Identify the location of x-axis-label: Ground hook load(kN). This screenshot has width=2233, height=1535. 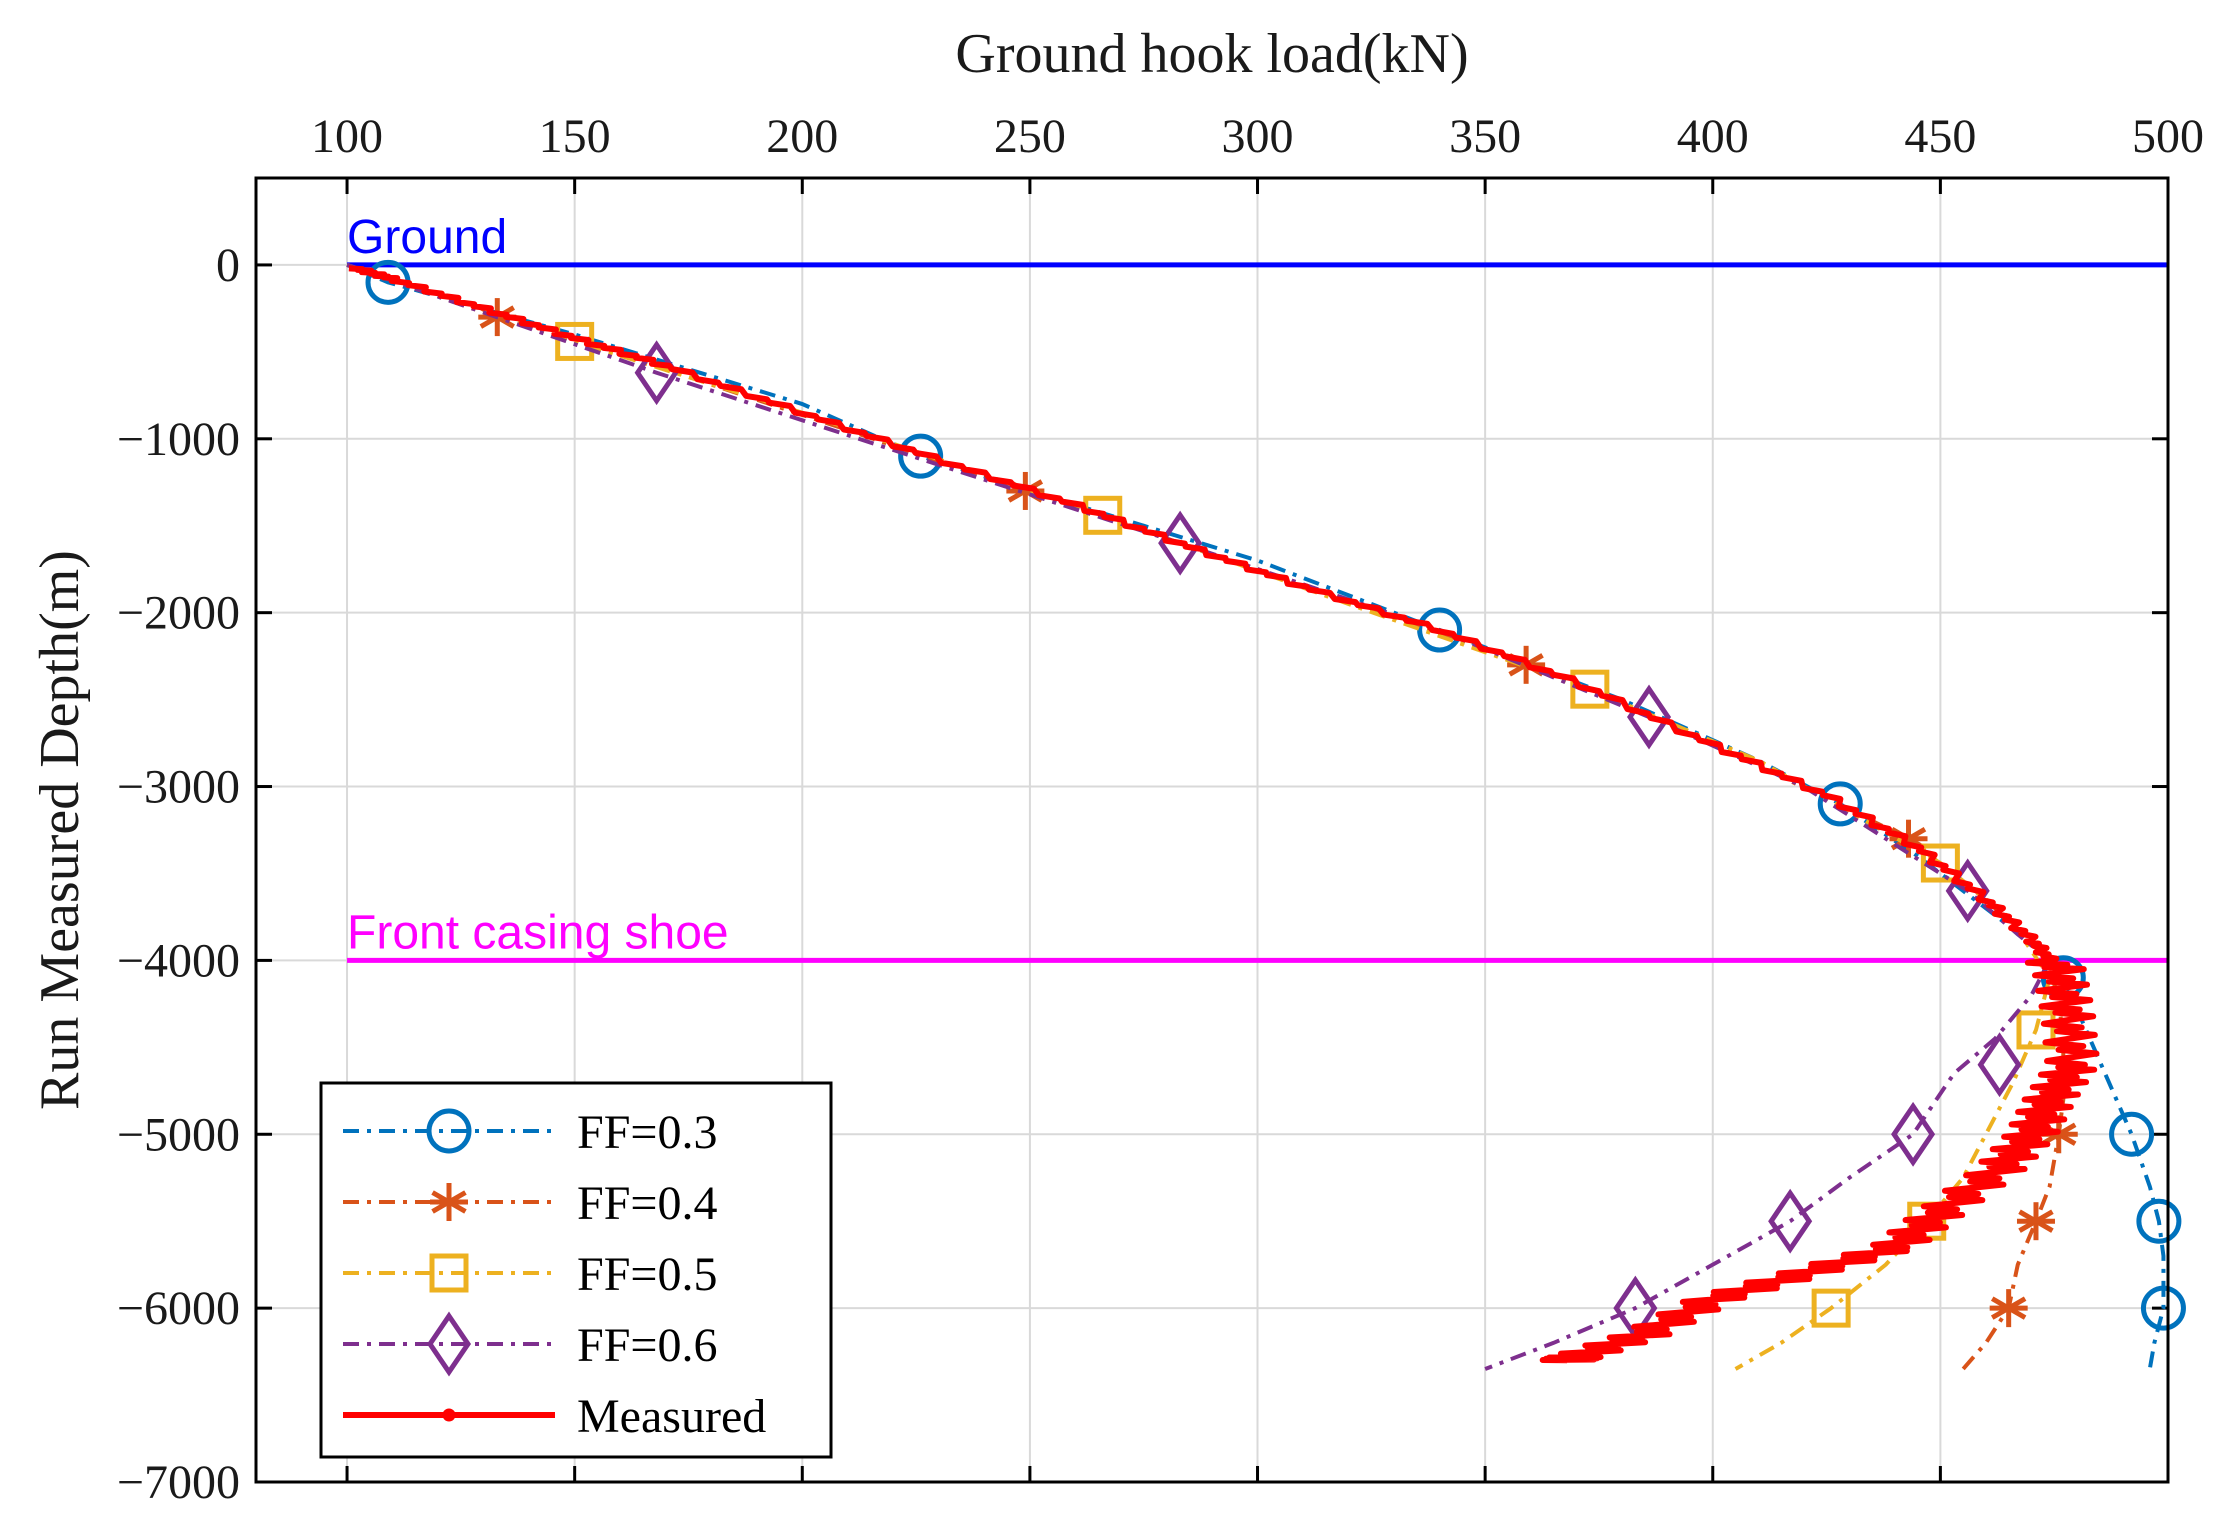
(1211, 54).